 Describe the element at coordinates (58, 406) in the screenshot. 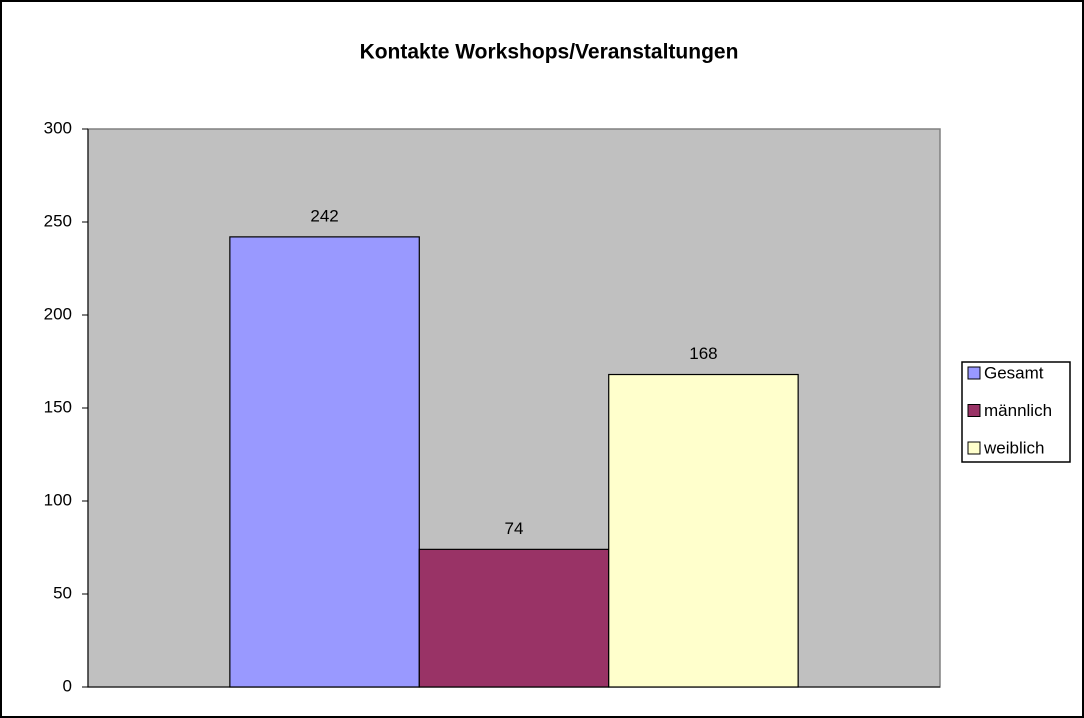

I see `y-tick-label: 150` at that location.